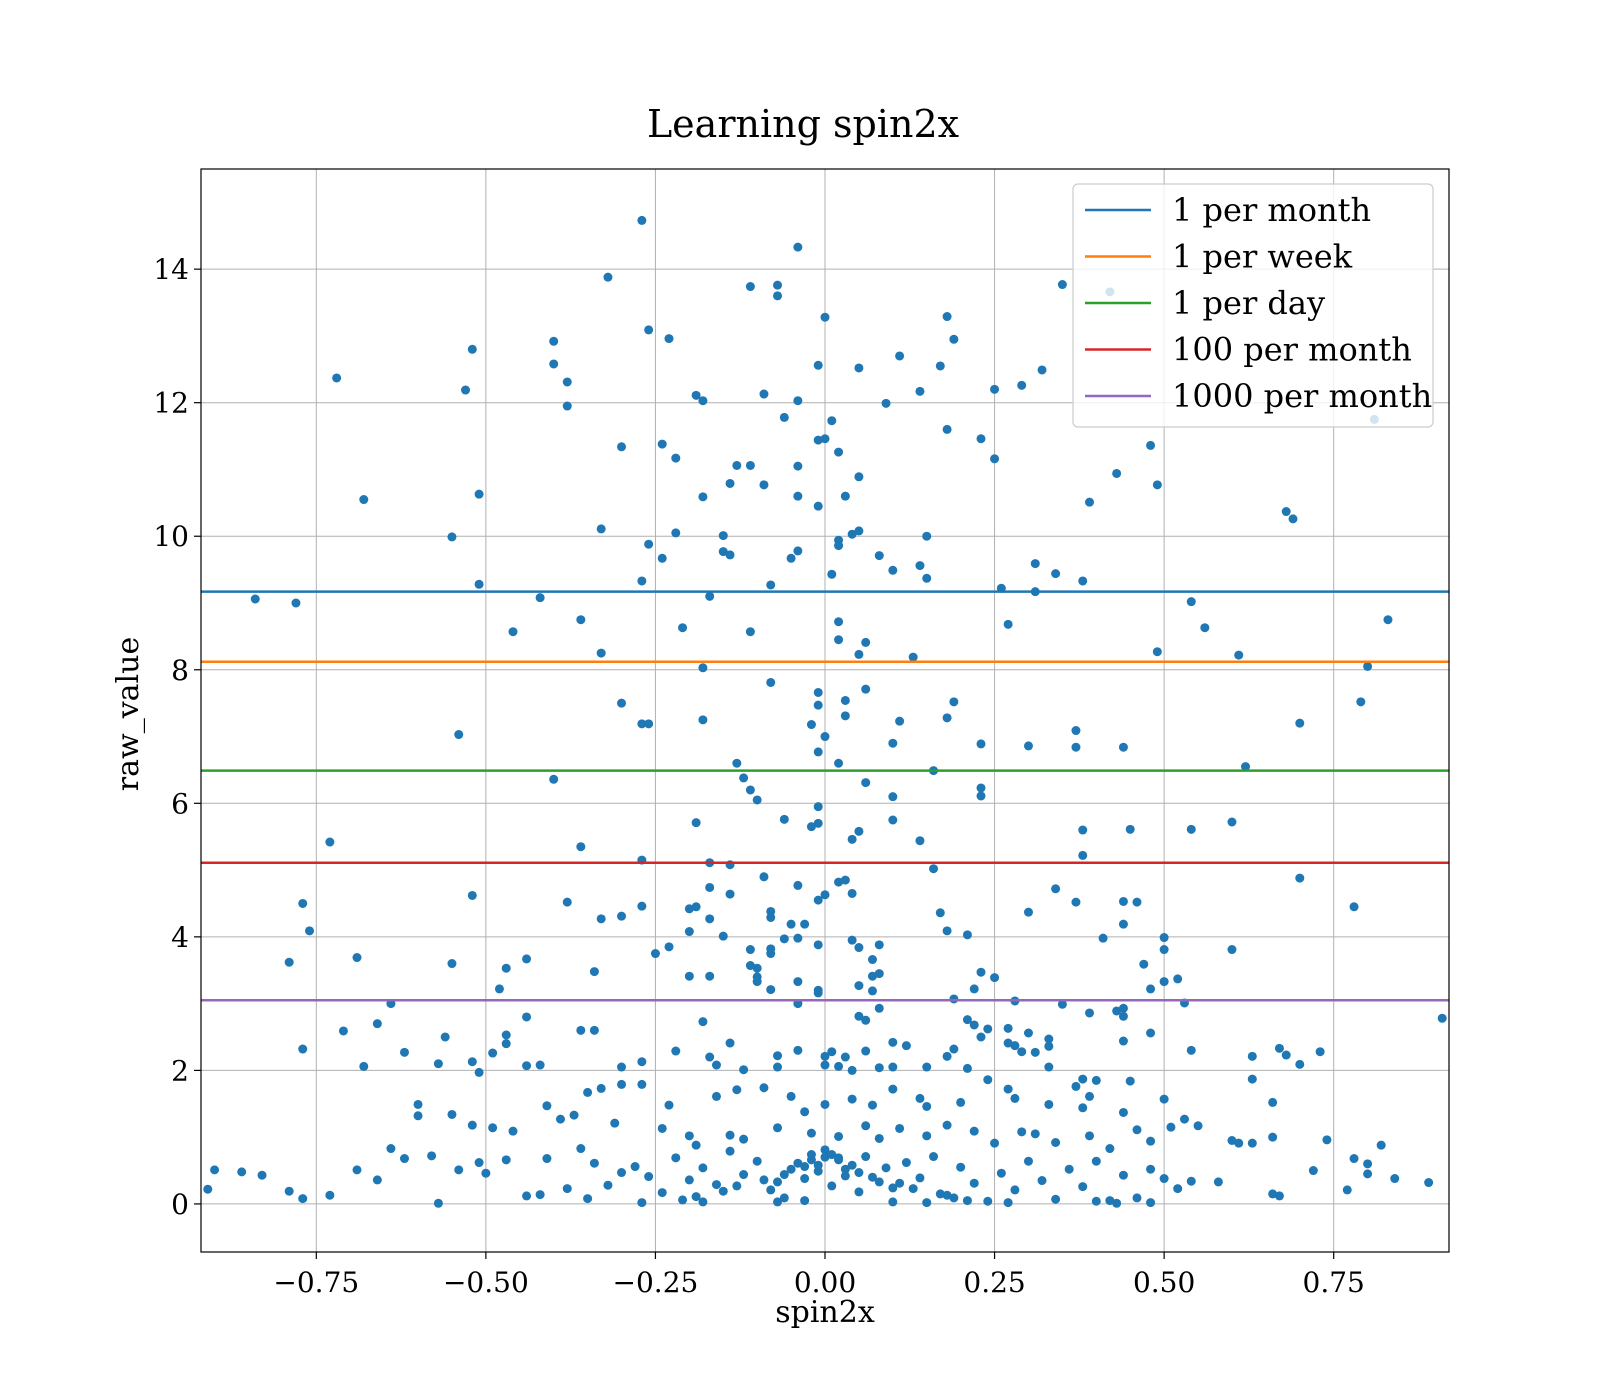 This screenshot has height=1400, width=1600. What do you see at coordinates (180, 670) in the screenshot?
I see `y-tick-label: 8` at bounding box center [180, 670].